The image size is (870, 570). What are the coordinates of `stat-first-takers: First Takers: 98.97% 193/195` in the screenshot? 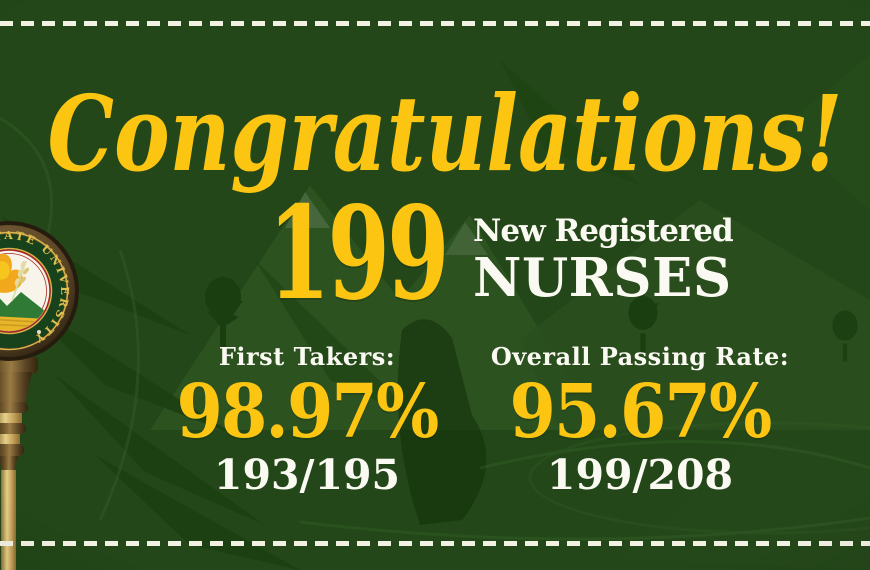 It's located at (307, 420).